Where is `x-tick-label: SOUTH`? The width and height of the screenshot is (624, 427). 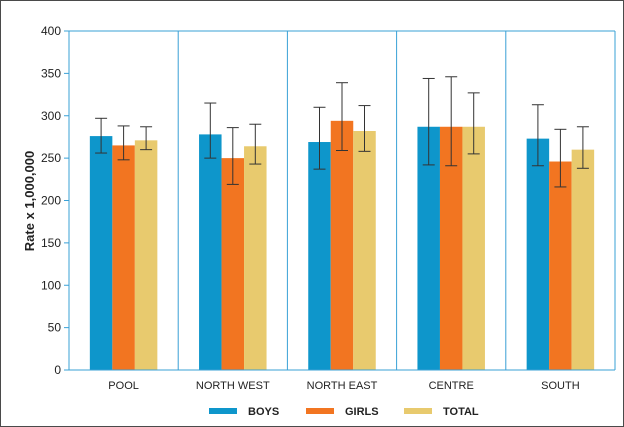
x-tick-label: SOUTH is located at coordinates (560, 386).